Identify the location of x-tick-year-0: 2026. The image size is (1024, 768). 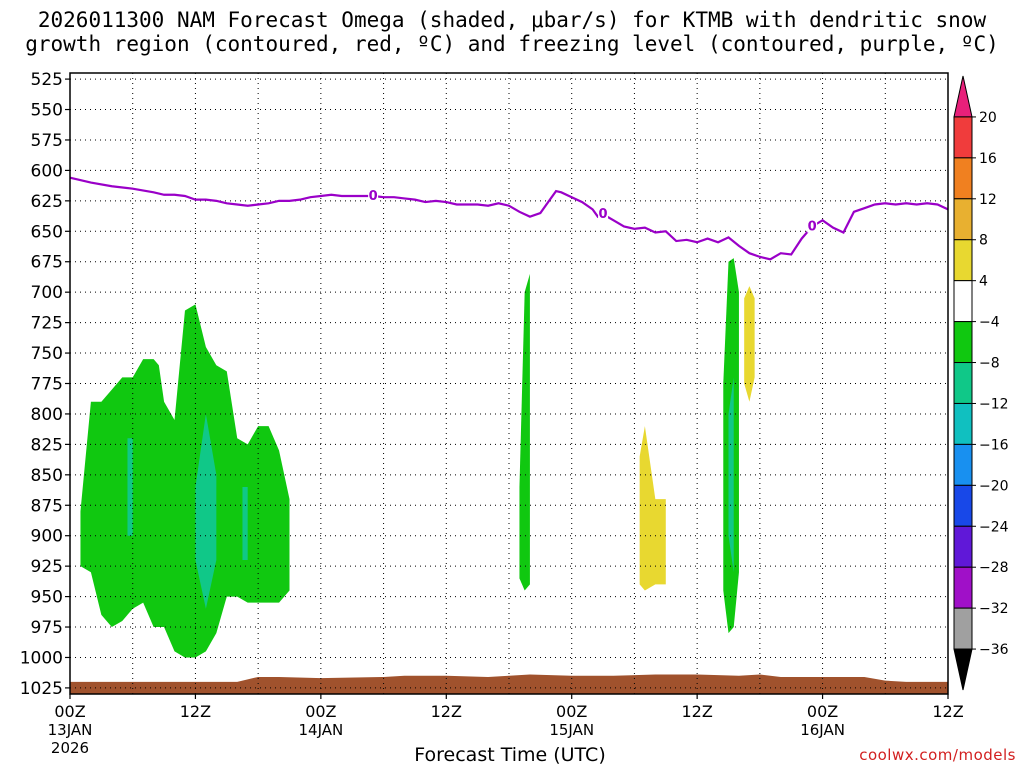
(70, 748).